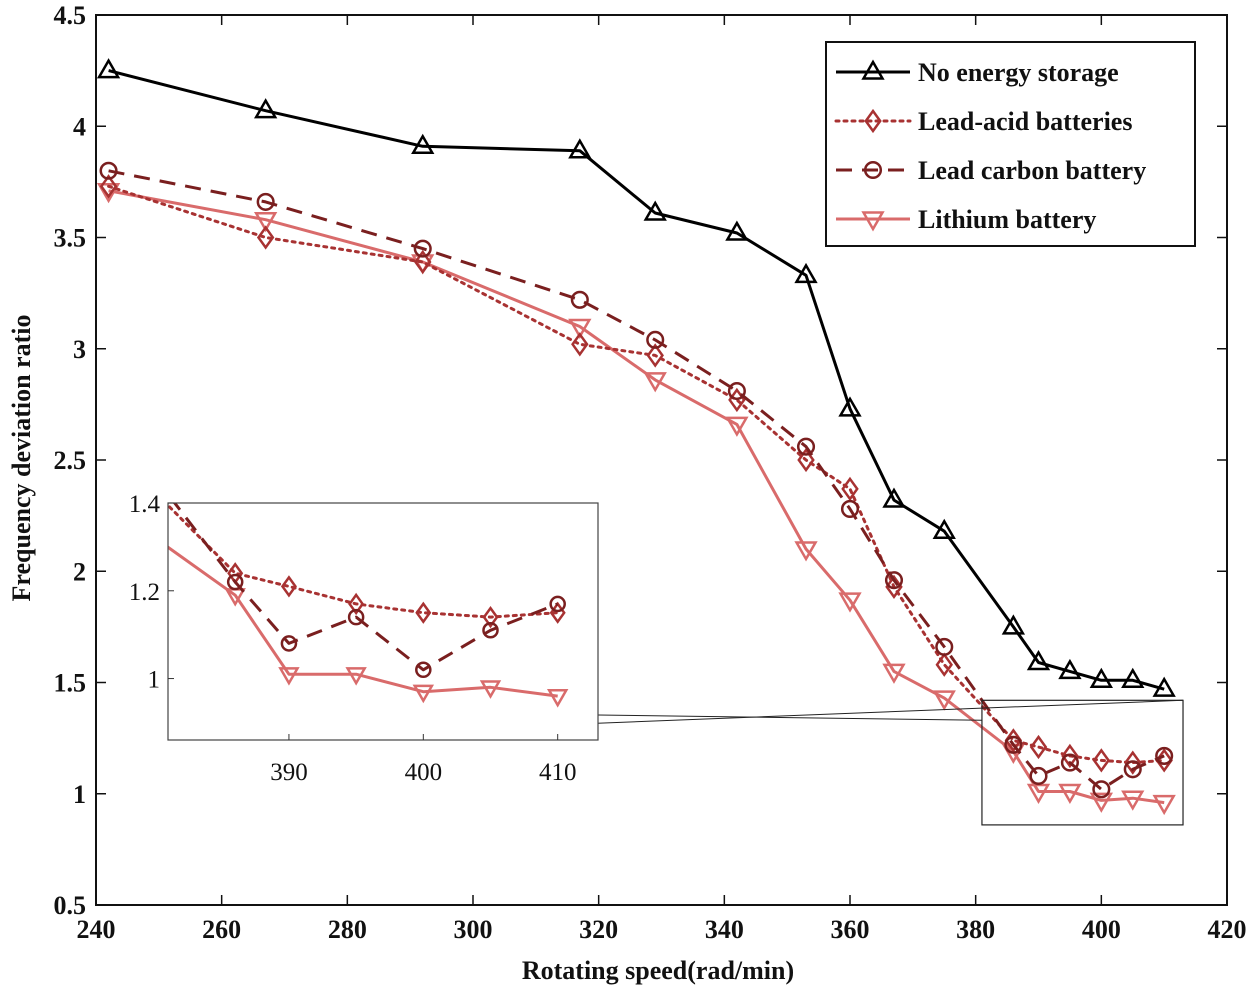 Image resolution: width=1250 pixels, height=994 pixels. What do you see at coordinates (70, 683) in the screenshot?
I see `y-tick-label: 1.5` at bounding box center [70, 683].